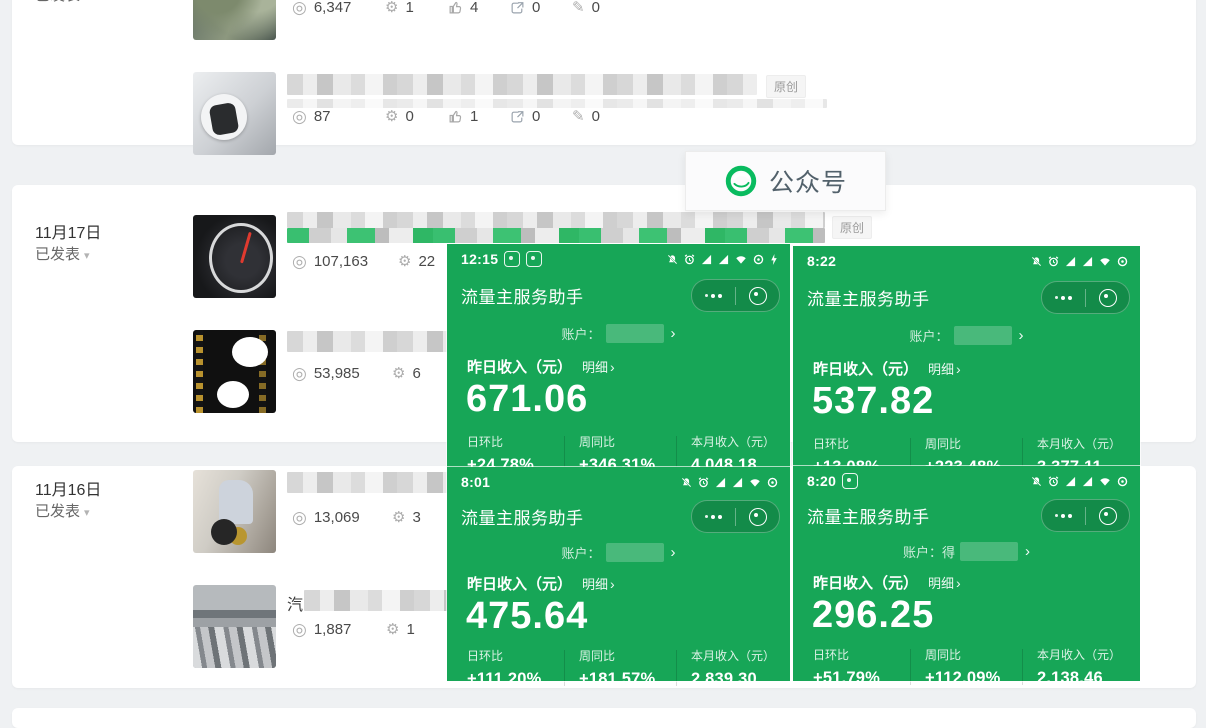 This screenshot has height=728, width=1206. I want to click on income-label: 昨日收入（元）, so click(866, 583).